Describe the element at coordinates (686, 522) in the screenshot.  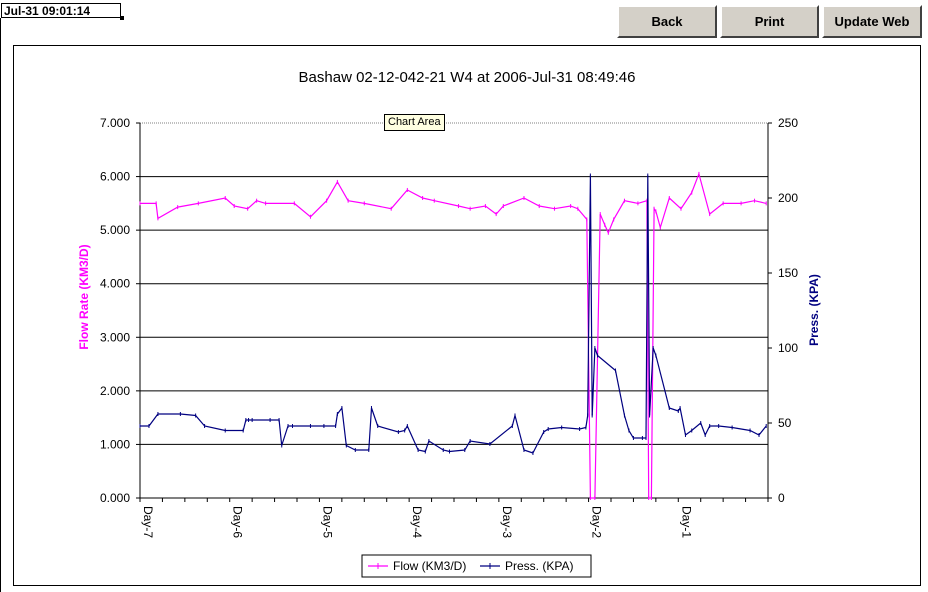
I see `x-tick-label: Day-1` at that location.